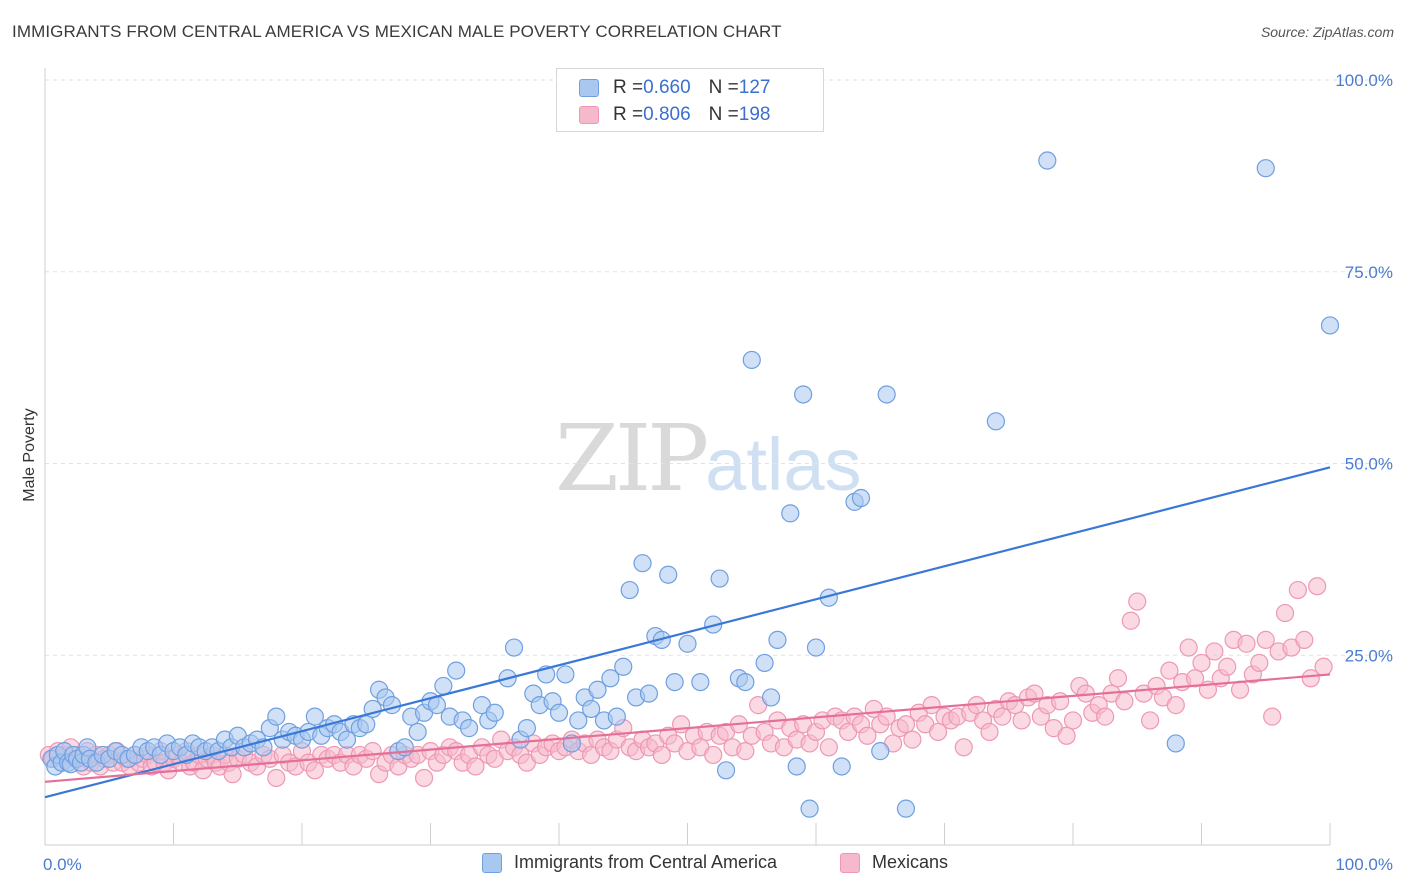 This screenshot has width=1406, height=892. I want to click on watermark: ZIPatlas, so click(708, 458).